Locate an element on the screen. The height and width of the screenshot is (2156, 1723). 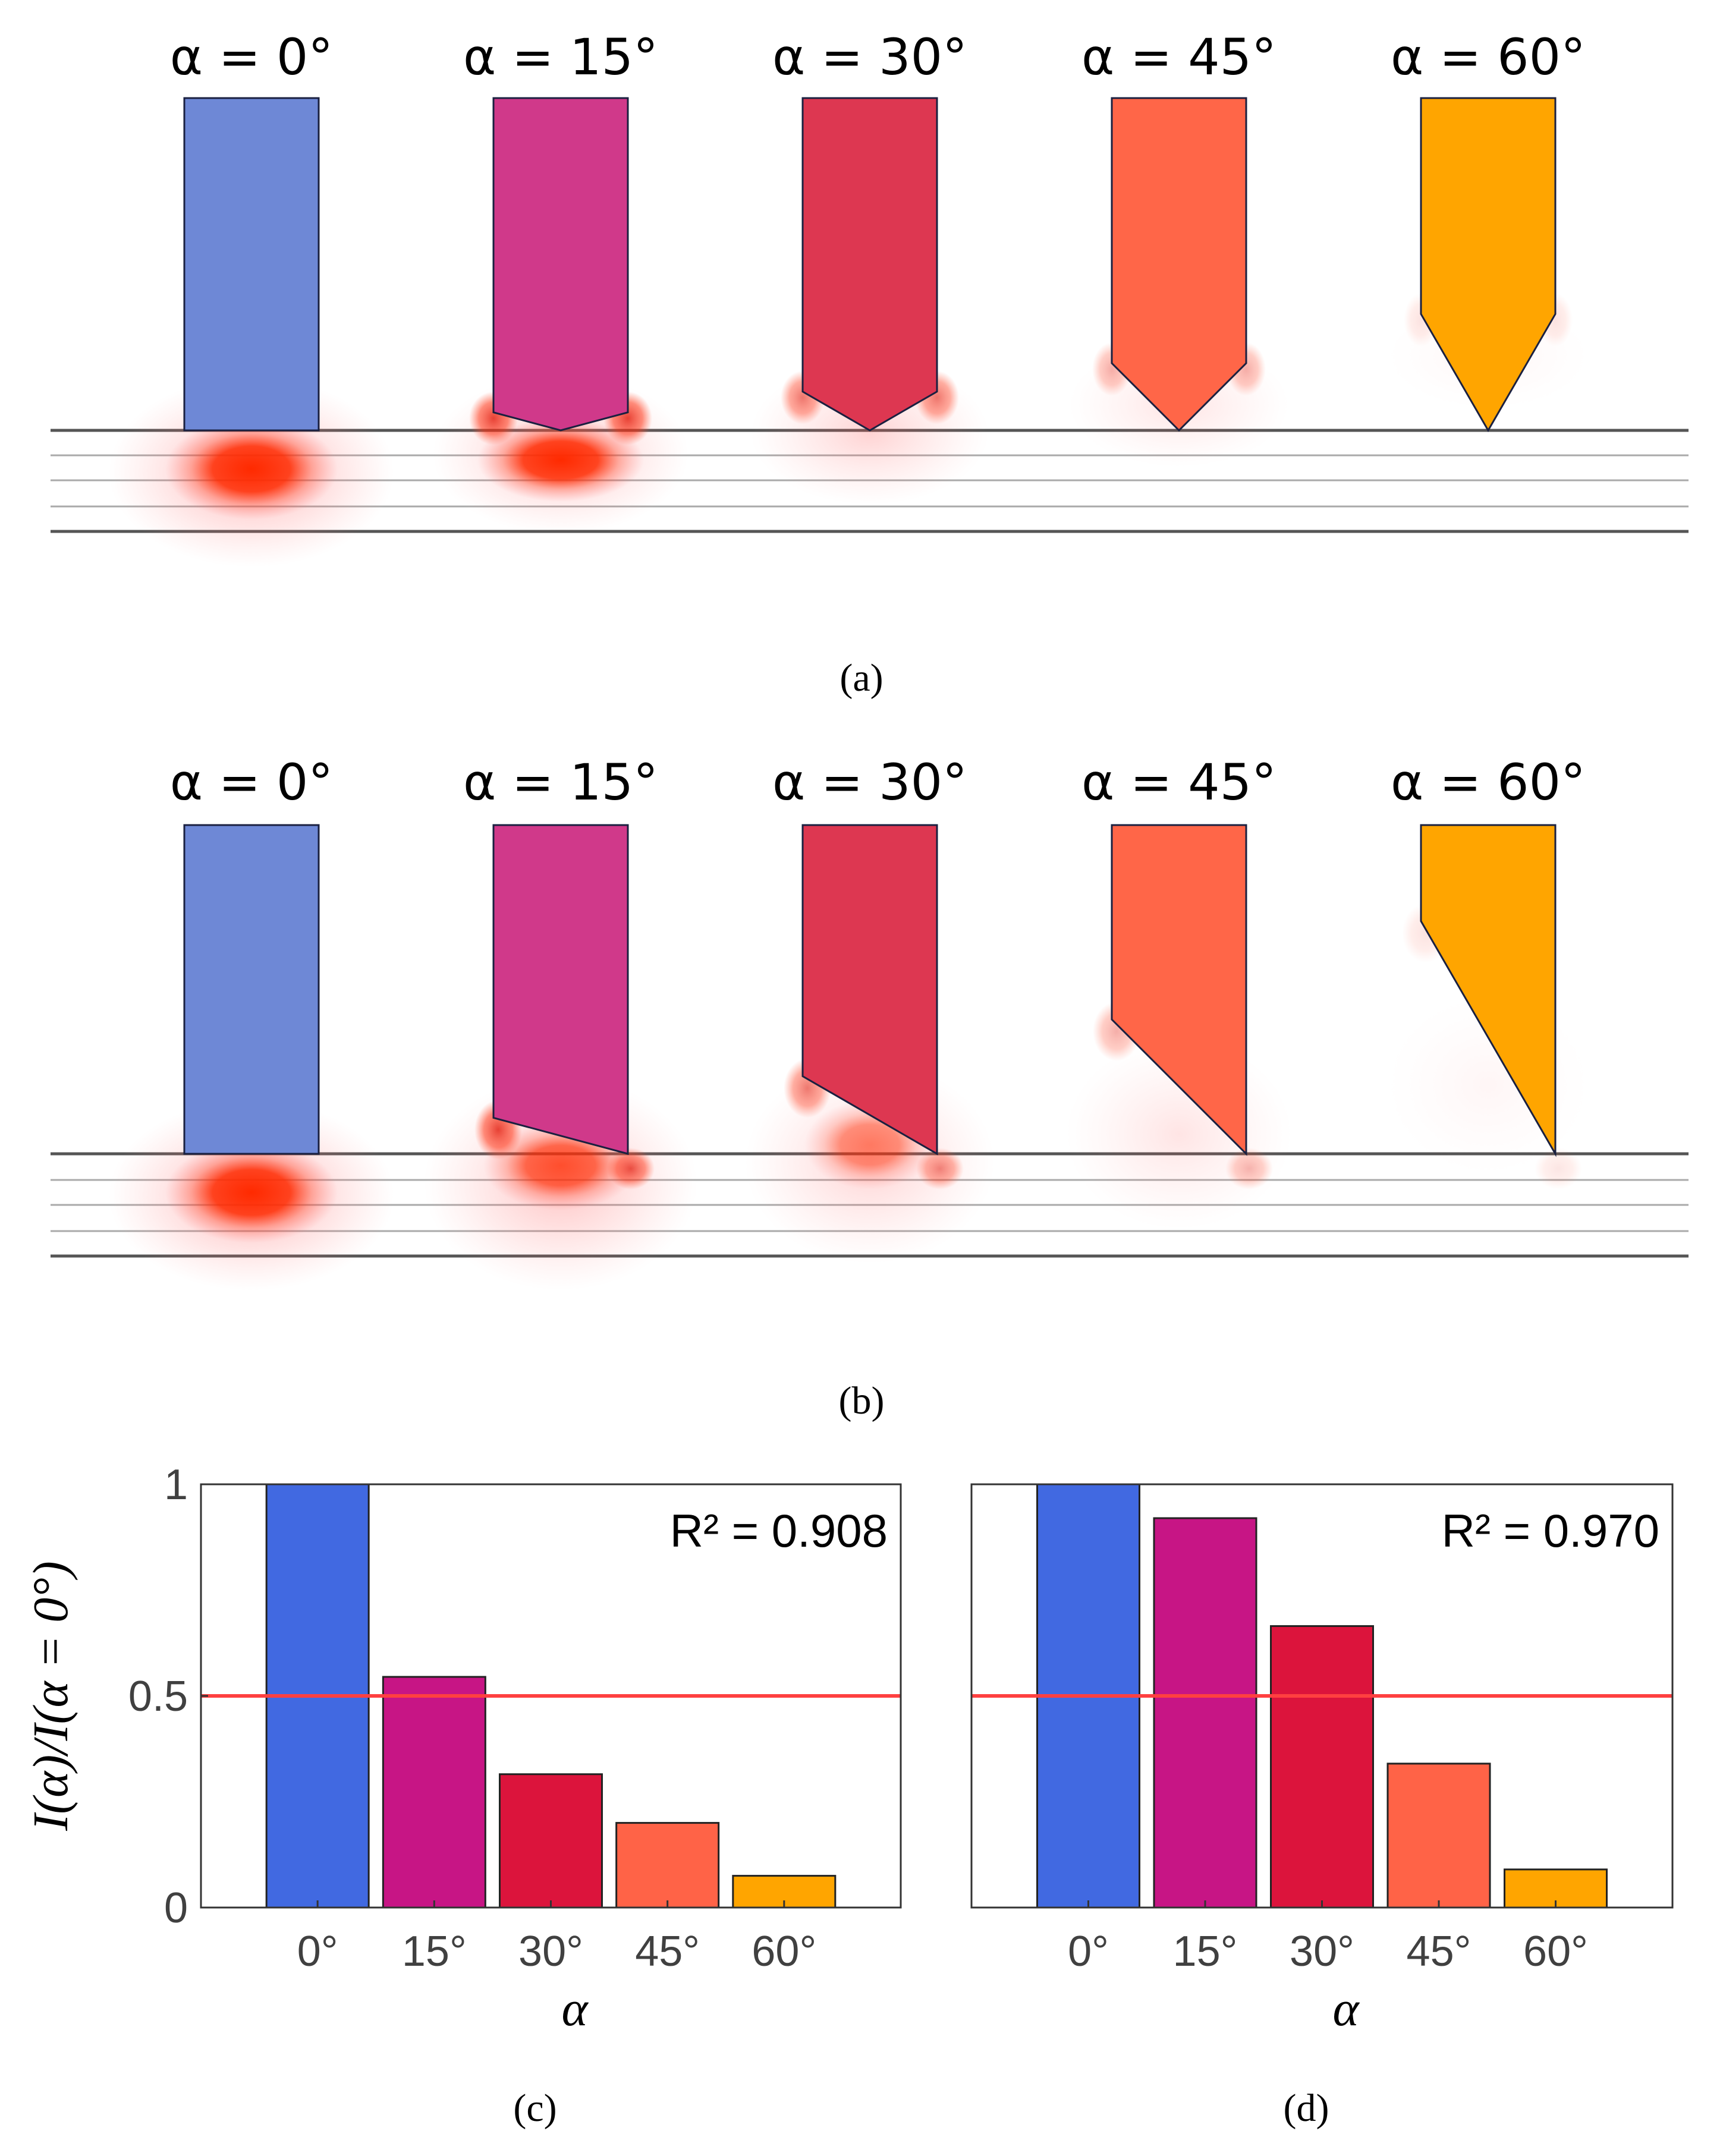
chart-d: 0° 15° 30° 45° 60° R² = 0.970 α is located at coordinates (1322, 1760).